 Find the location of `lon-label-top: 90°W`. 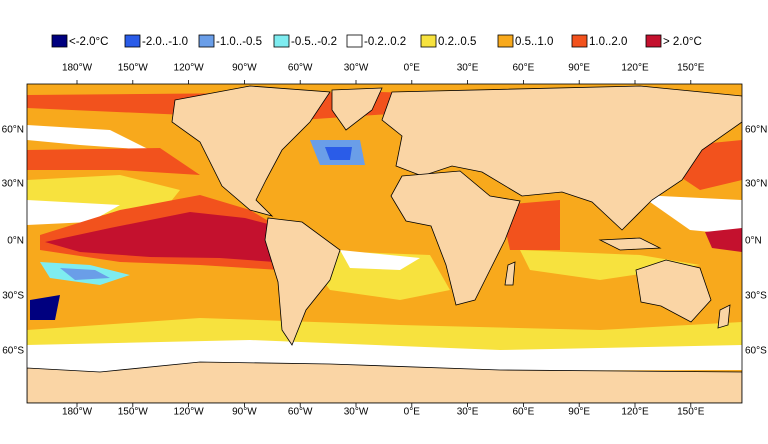

lon-label-top: 90°W is located at coordinates (244, 68).